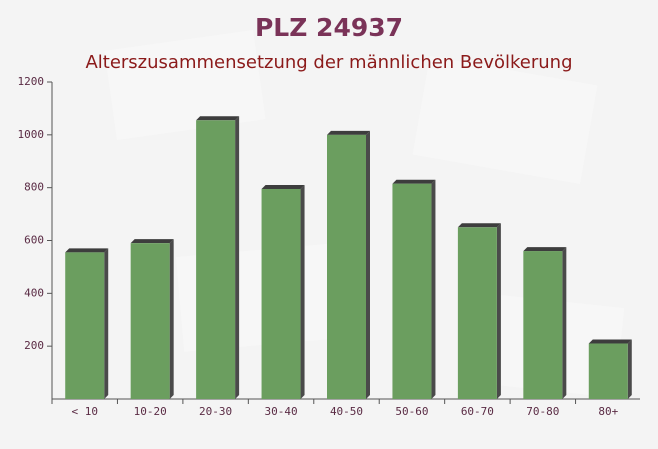 Image resolution: width=658 pixels, height=449 pixels. Describe the element at coordinates (329, 27) in the screenshot. I see `chart-title: PLZ 24937` at that location.